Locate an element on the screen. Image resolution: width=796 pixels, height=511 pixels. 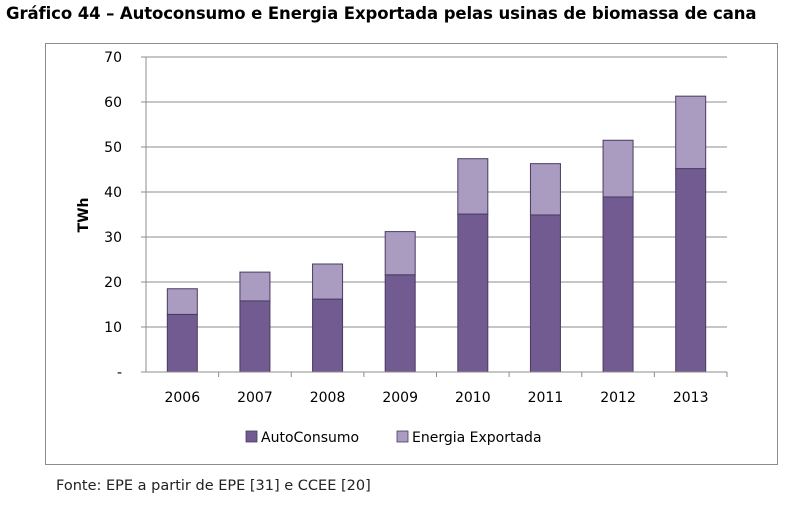
x-tick-label: 2009 is located at coordinates (400, 398).